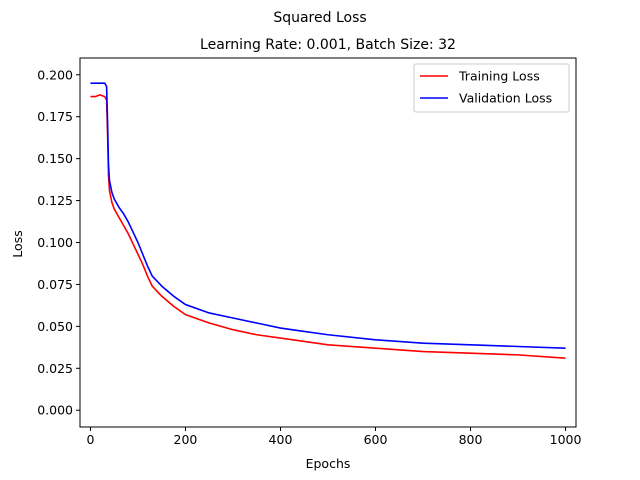 This screenshot has height=480, width=640. I want to click on chart-title: Learning Rate: 0.001, Batch Size: 32, so click(328, 45).